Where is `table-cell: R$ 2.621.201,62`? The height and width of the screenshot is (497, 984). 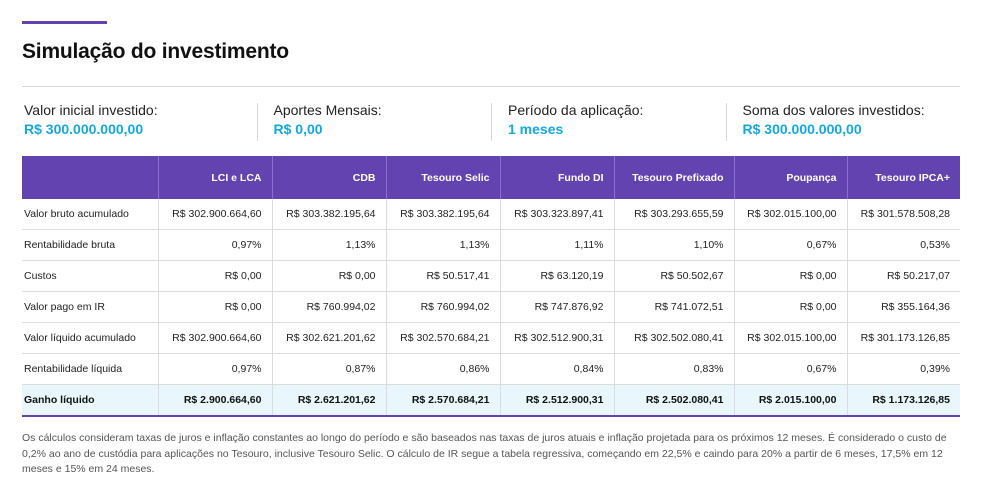
table-cell: R$ 2.621.201,62 is located at coordinates (328, 400).